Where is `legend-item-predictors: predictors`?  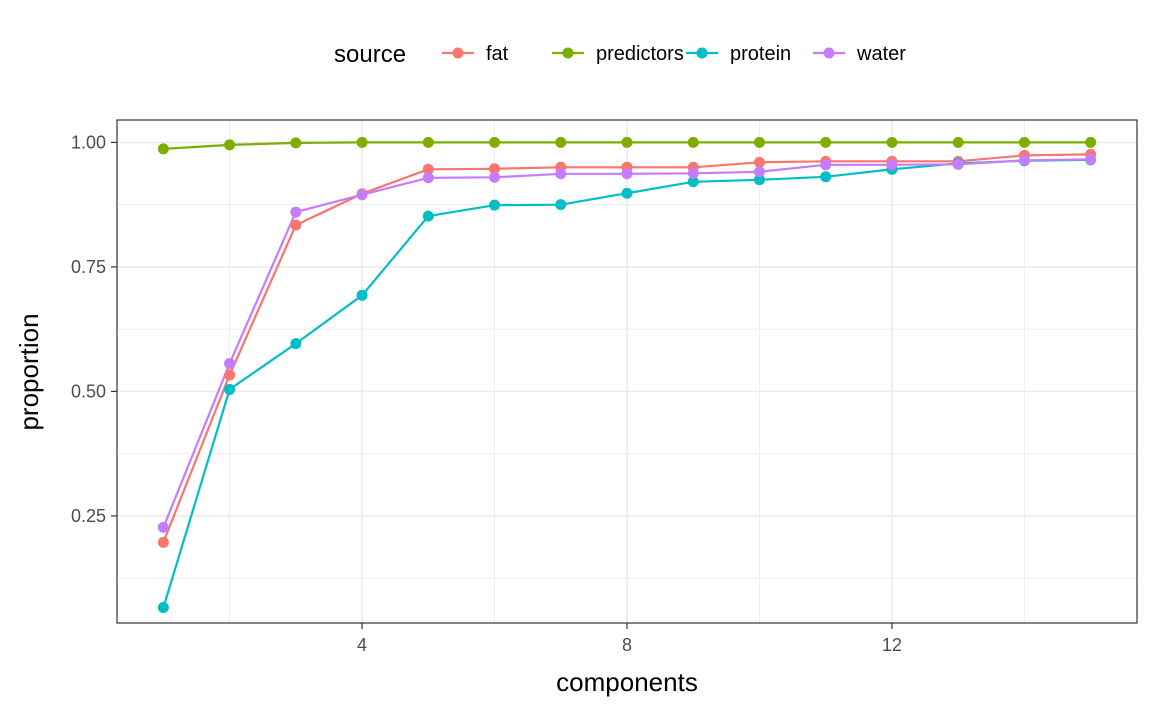
legend-item-predictors: predictors is located at coordinates (618, 54).